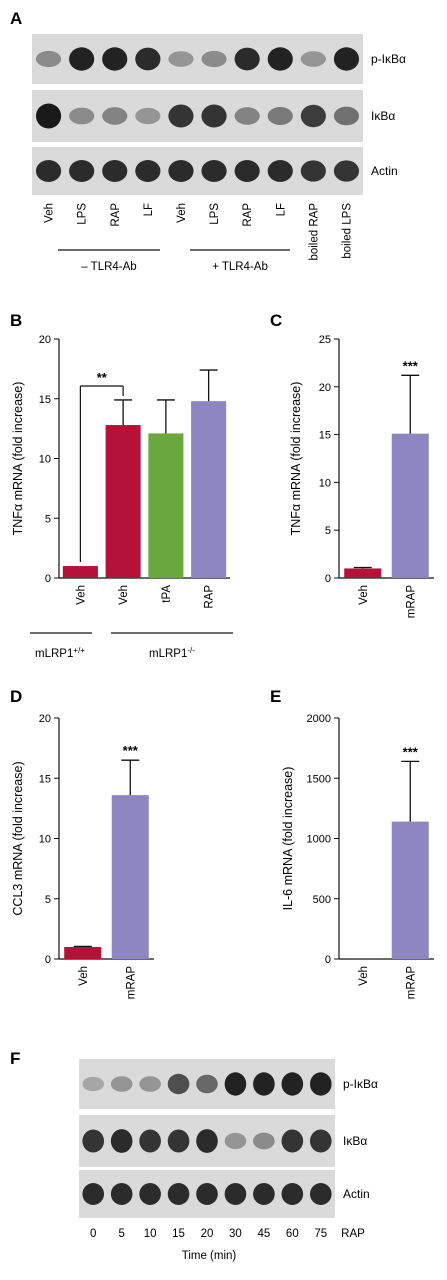 The height and width of the screenshot is (1280, 447). Describe the element at coordinates (296, 459) in the screenshot. I see `y-axis-title: TNFα mRNA (fold increase)` at that location.